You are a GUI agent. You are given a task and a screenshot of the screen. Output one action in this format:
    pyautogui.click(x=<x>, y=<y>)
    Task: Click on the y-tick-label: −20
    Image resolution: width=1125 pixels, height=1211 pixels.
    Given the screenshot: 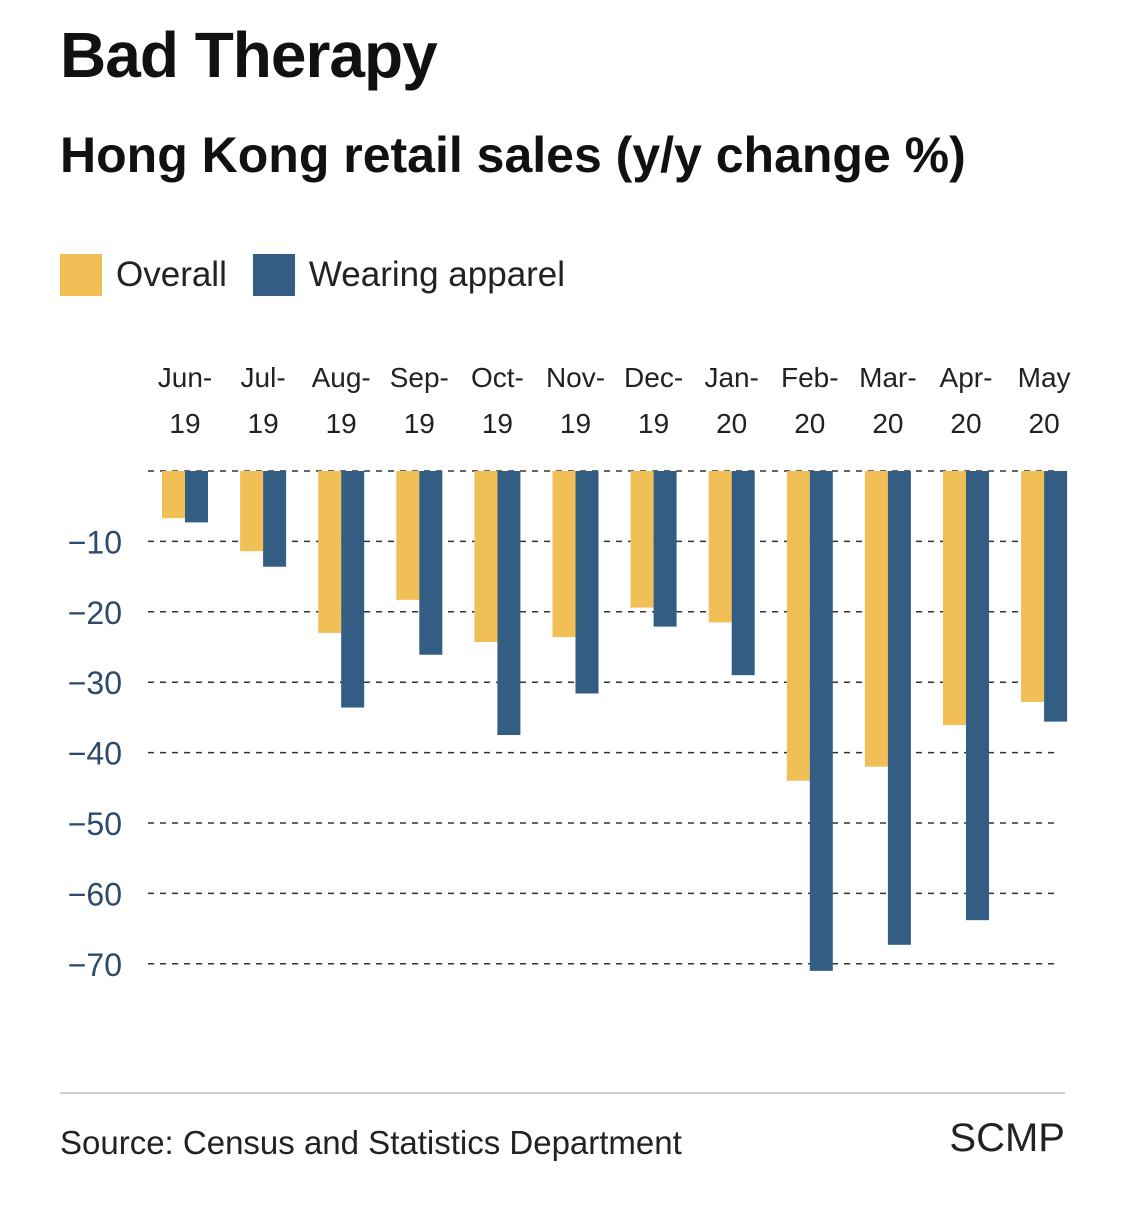 What is the action you would take?
    pyautogui.click(x=95, y=613)
    